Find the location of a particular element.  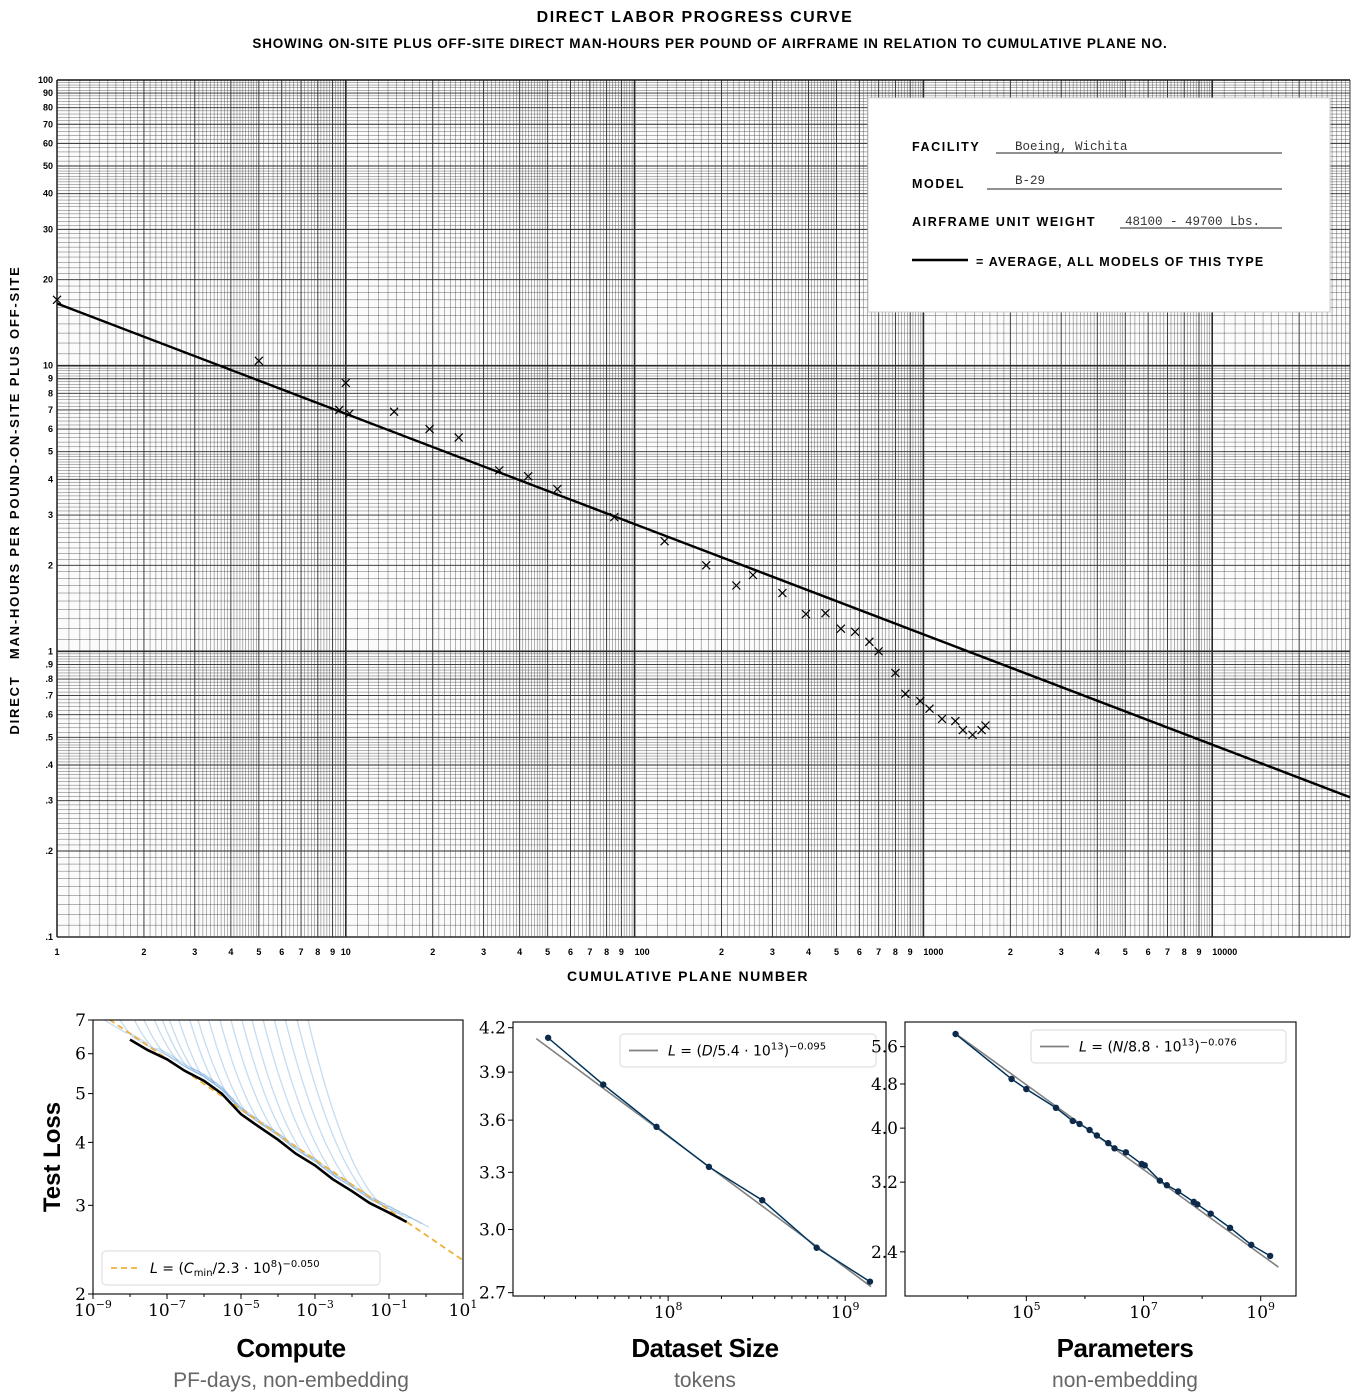

legend-segment: min is located at coordinates (203, 1273).